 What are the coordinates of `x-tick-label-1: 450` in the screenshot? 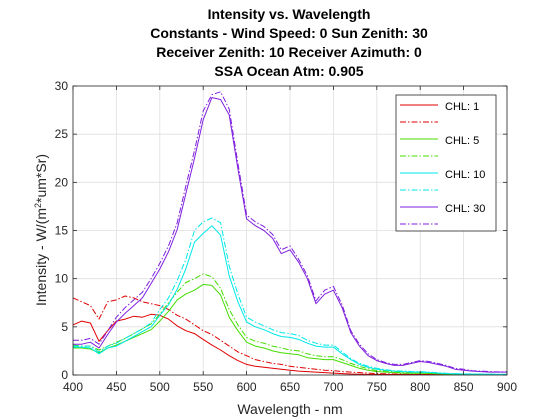 It's located at (116, 387).